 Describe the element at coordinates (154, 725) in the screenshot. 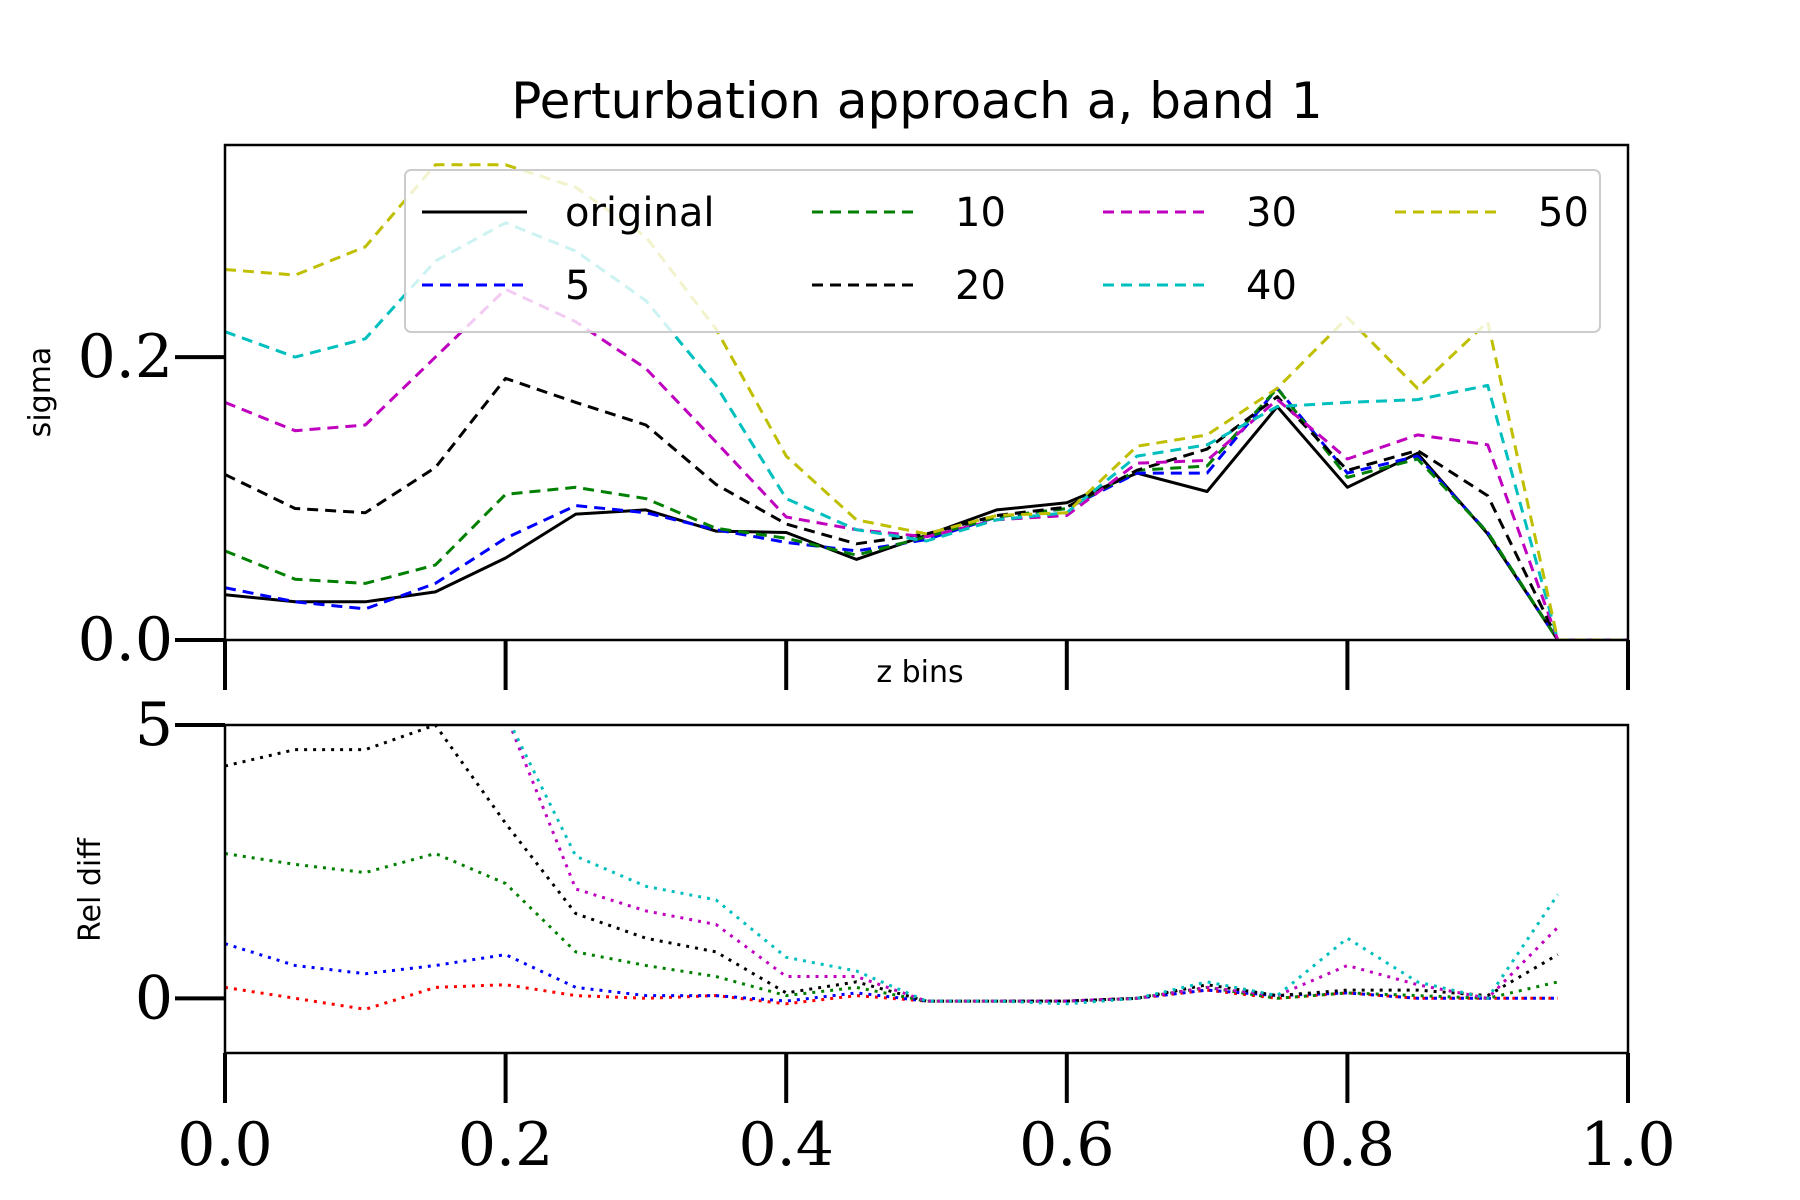

I see `bottom-y-tick-label: 5` at that location.